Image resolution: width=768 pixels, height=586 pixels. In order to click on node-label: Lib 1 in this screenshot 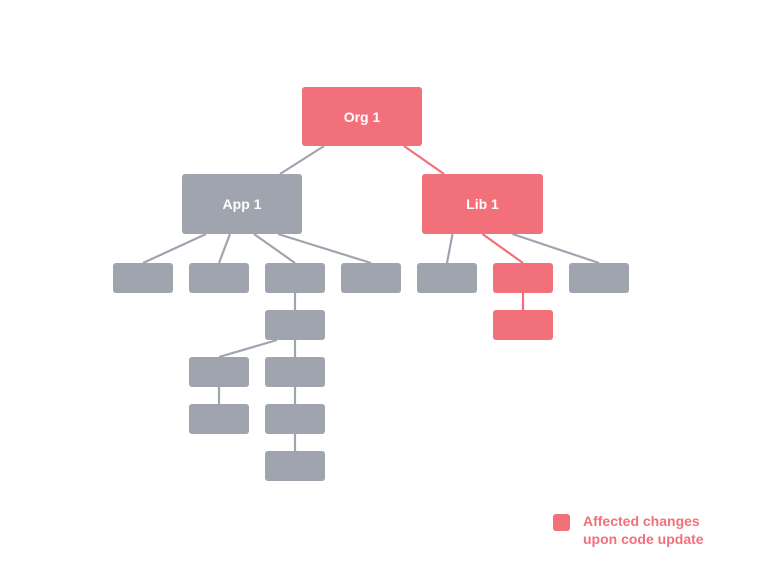, I will do `click(482, 204)`.